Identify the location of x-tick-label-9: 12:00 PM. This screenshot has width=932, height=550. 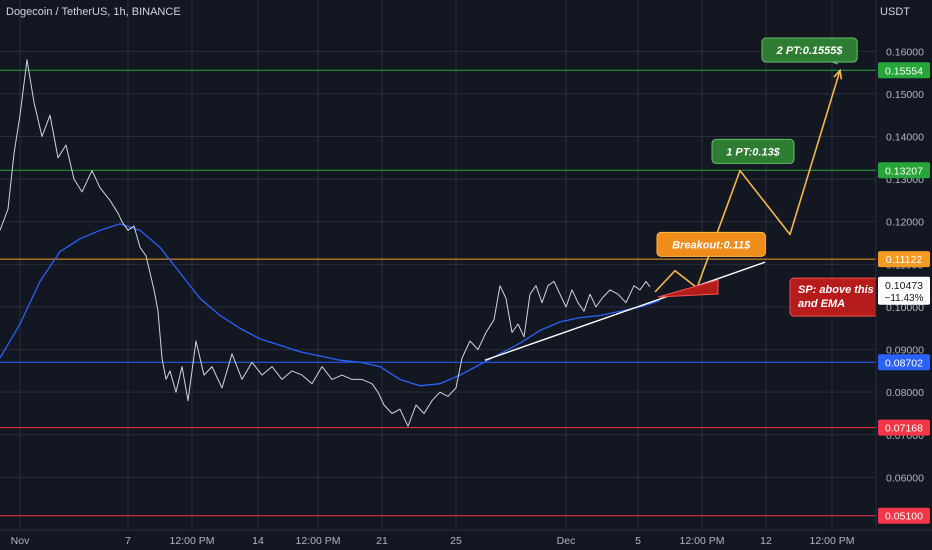
(702, 541).